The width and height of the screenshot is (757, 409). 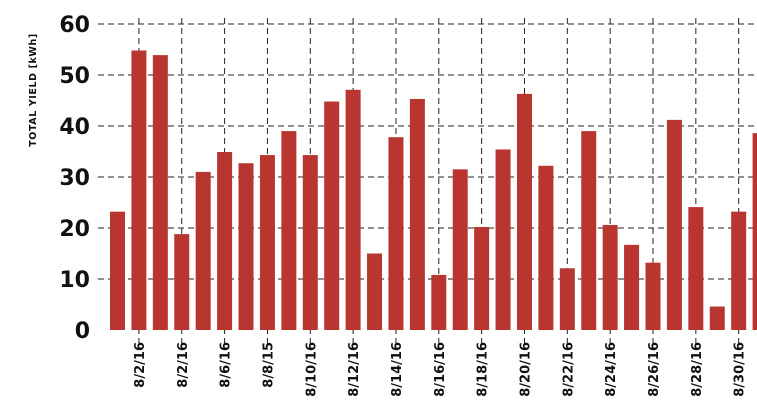 I want to click on y-tick-label-40: 40, so click(x=74, y=127).